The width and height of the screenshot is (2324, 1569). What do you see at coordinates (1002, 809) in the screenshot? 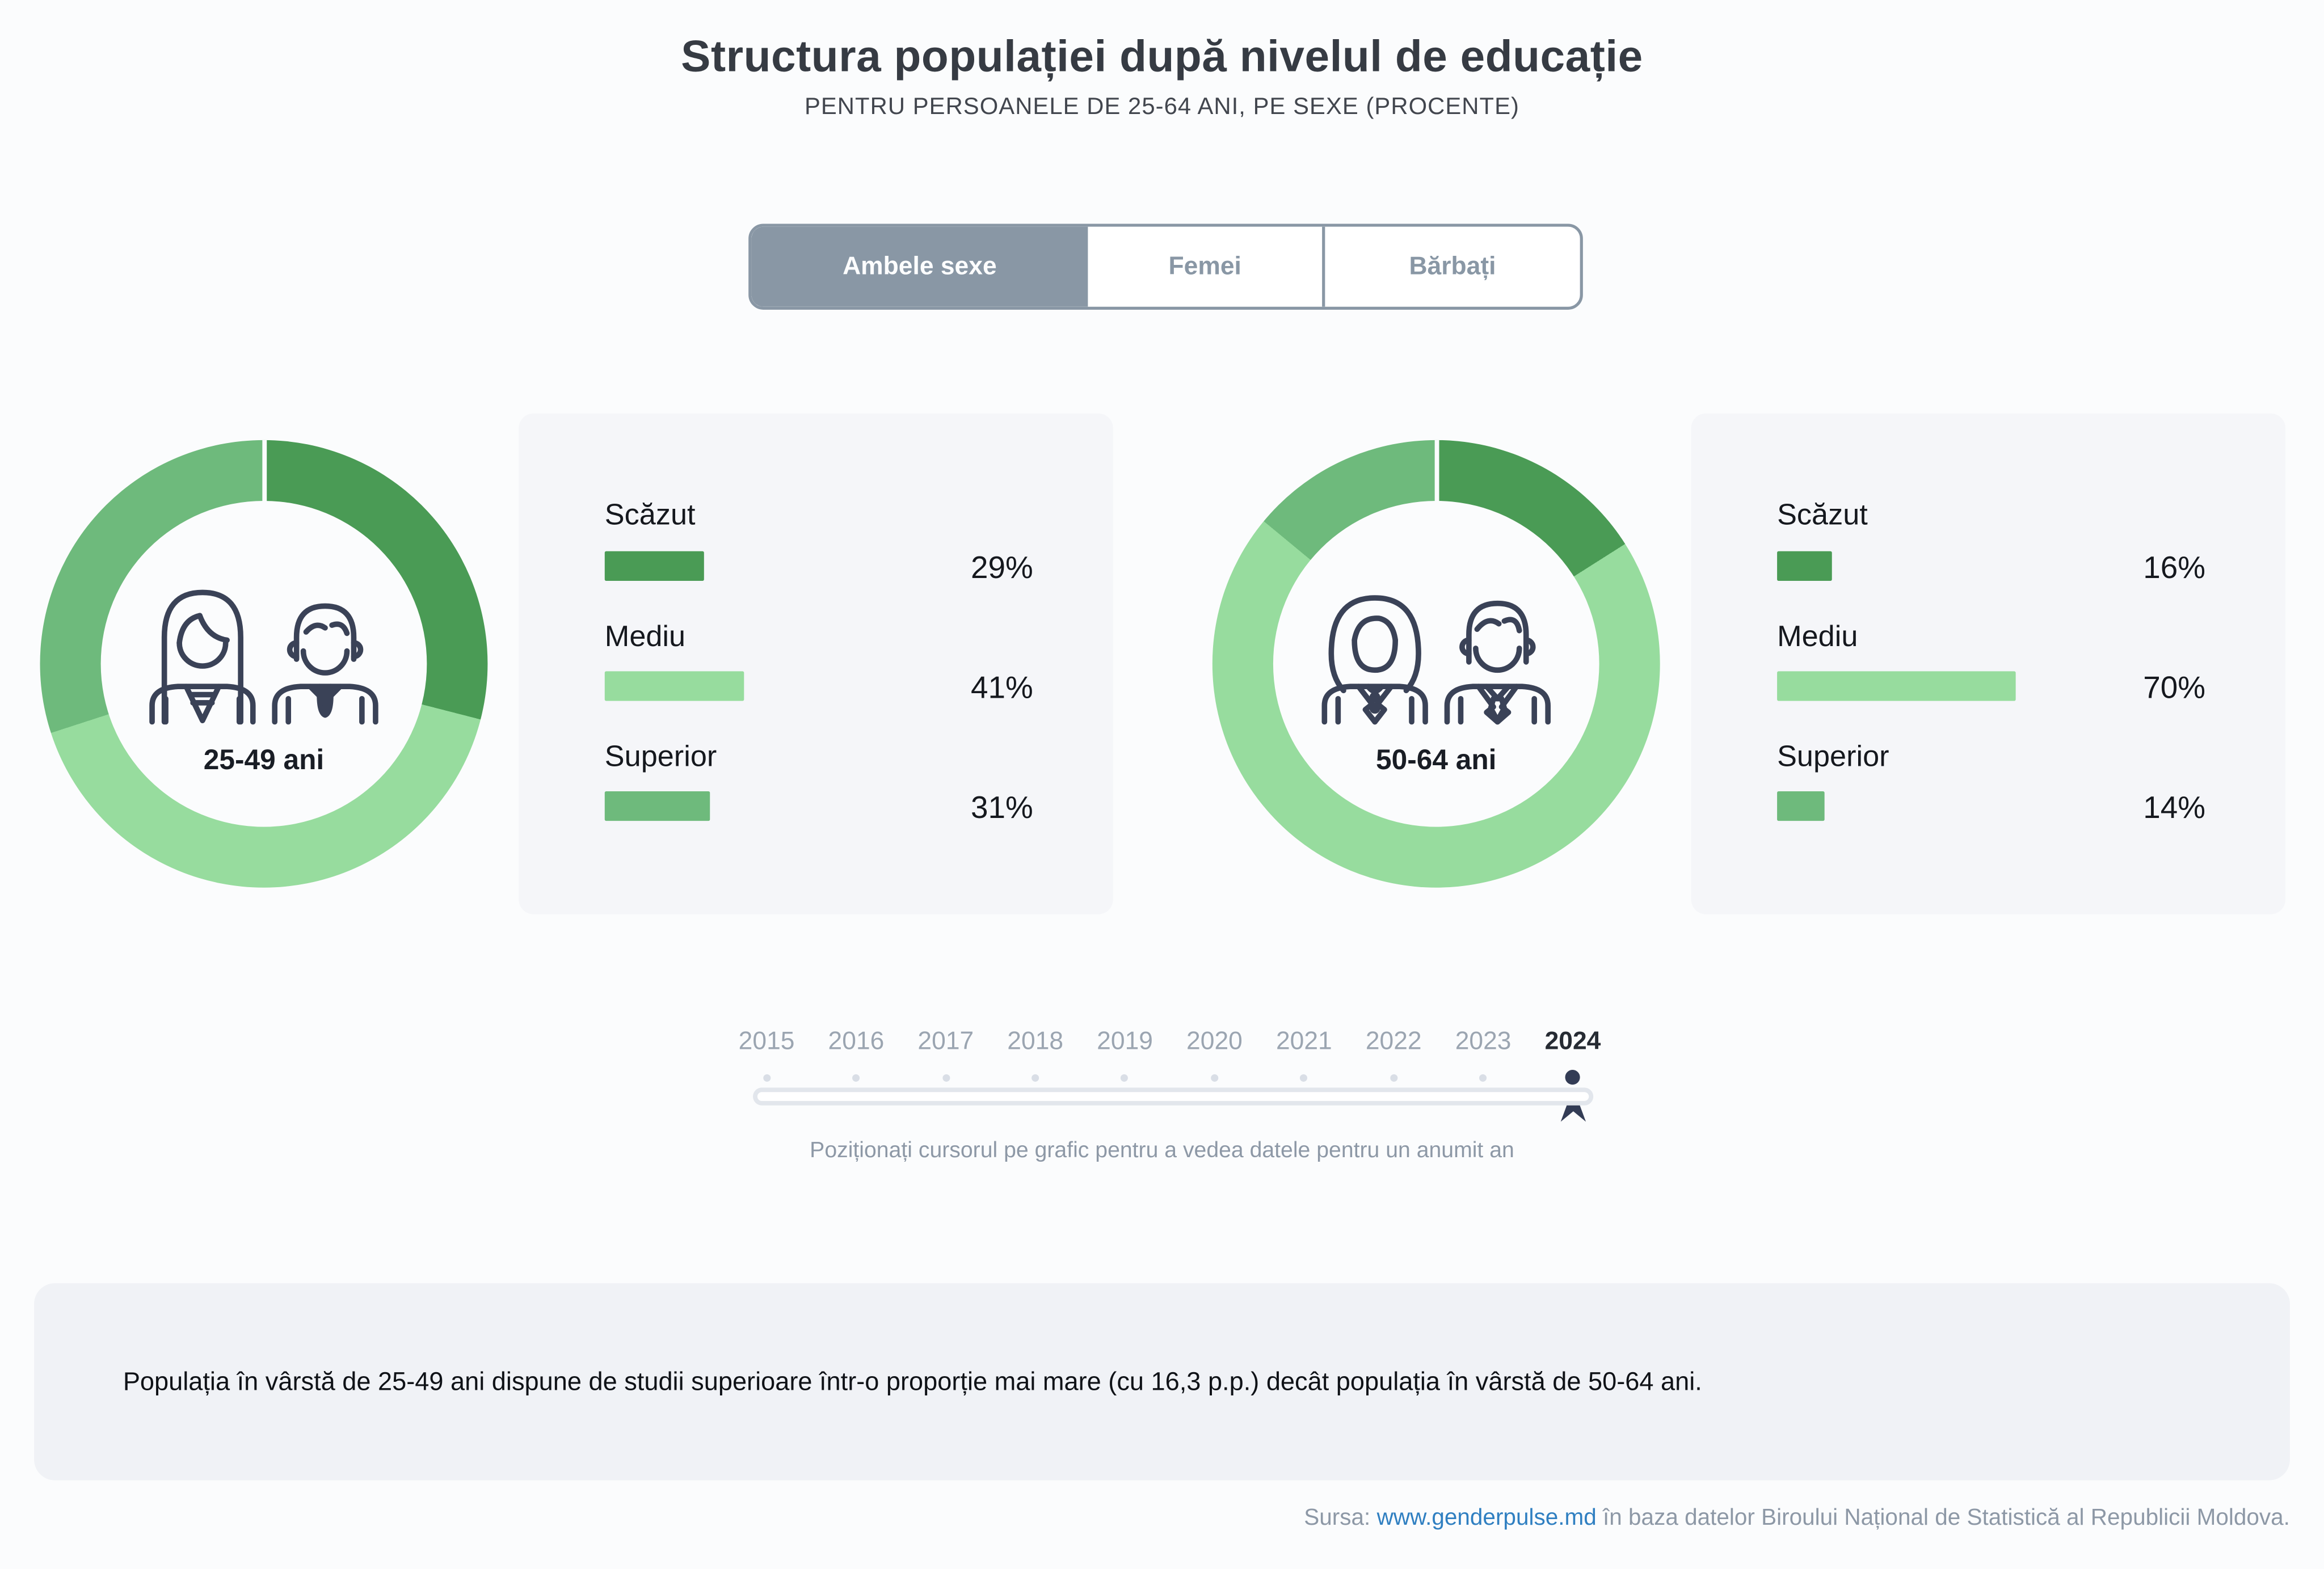
I see `bar-value-superior: 31%` at bounding box center [1002, 809].